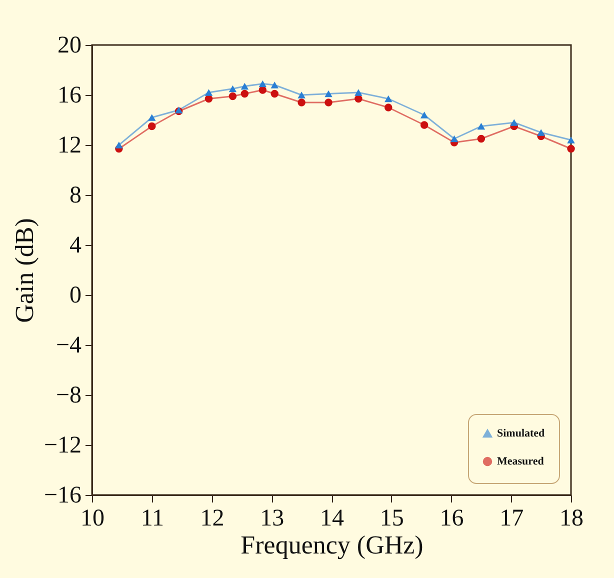  Describe the element at coordinates (63, 445) in the screenshot. I see `y-tick-label: −12` at that location.